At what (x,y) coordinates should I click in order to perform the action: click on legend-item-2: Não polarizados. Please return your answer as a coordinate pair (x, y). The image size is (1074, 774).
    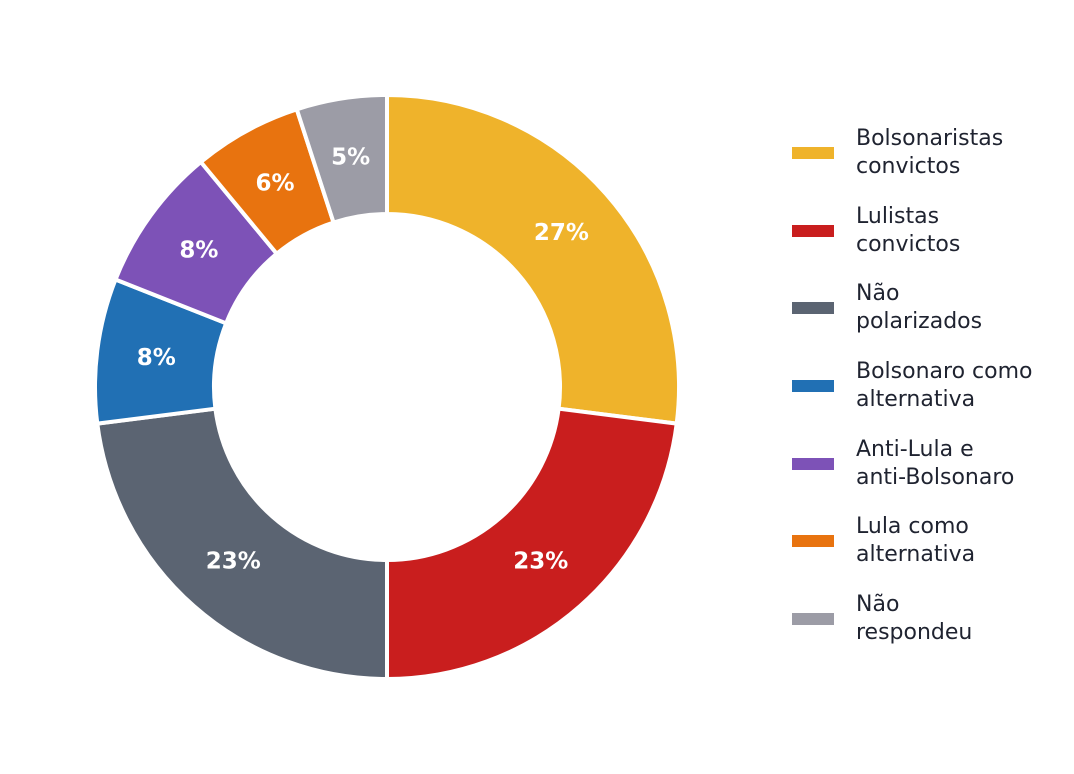
    Looking at the image, I should click on (927, 308).